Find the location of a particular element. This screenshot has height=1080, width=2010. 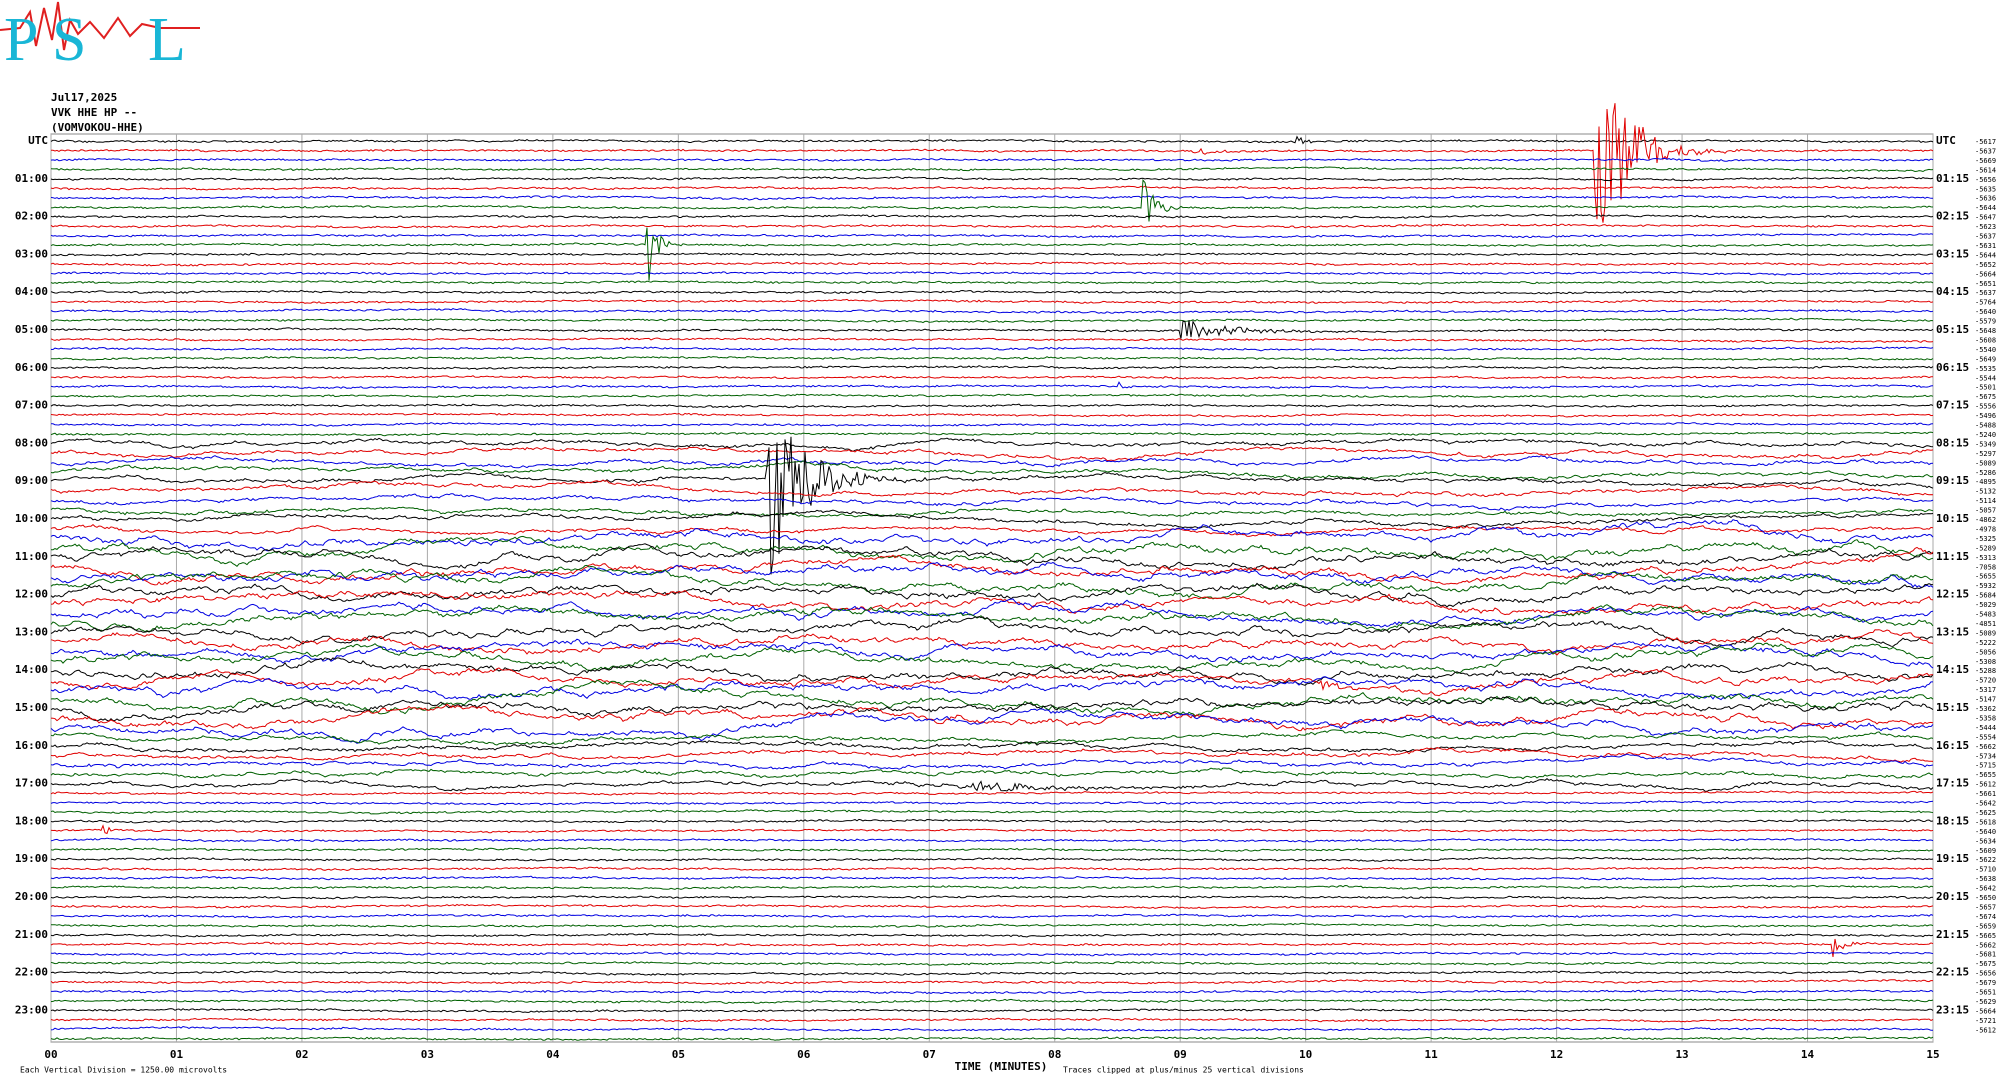

trace-offset: -5674 is located at coordinates (1985, 917).